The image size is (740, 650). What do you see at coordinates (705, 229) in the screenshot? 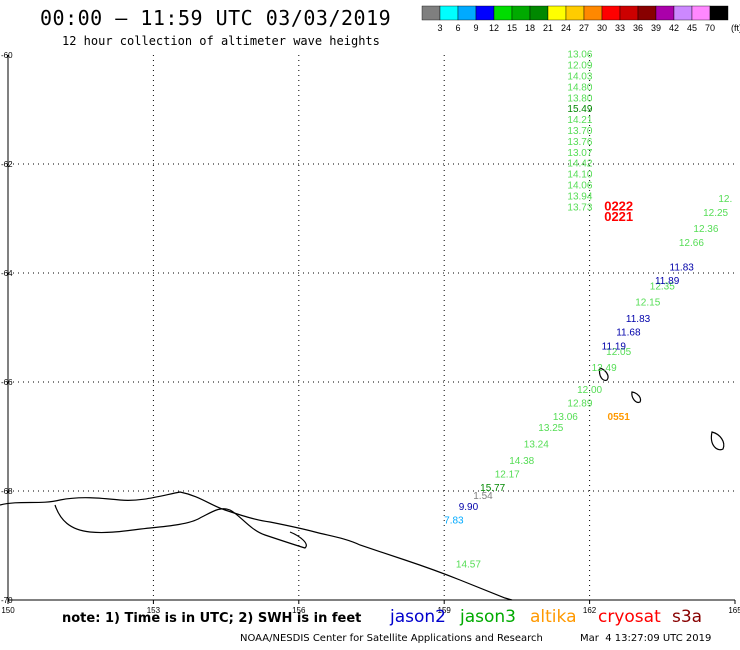
I see `data-label-jason3: 12.36` at bounding box center [705, 229].